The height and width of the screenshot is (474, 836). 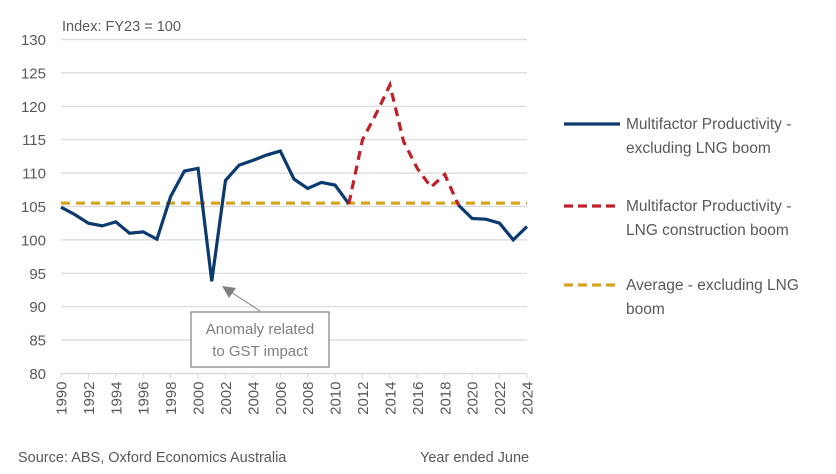 I want to click on y-tick-label: 130, so click(x=33, y=40).